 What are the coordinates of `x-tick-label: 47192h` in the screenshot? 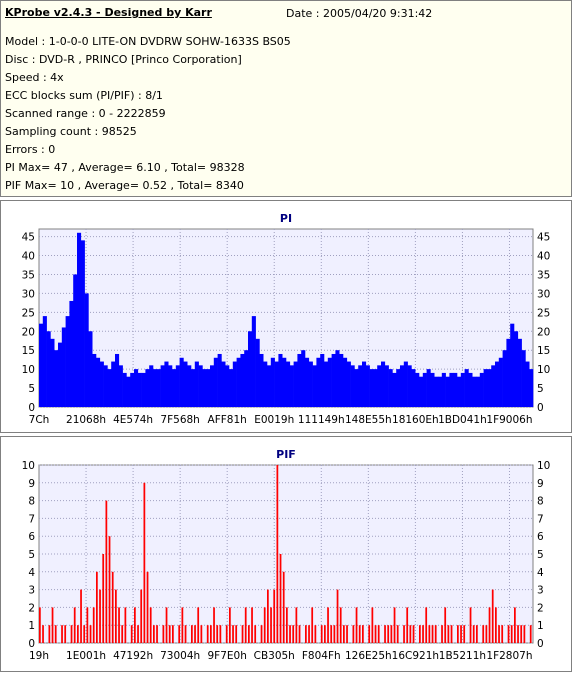 It's located at (133, 656).